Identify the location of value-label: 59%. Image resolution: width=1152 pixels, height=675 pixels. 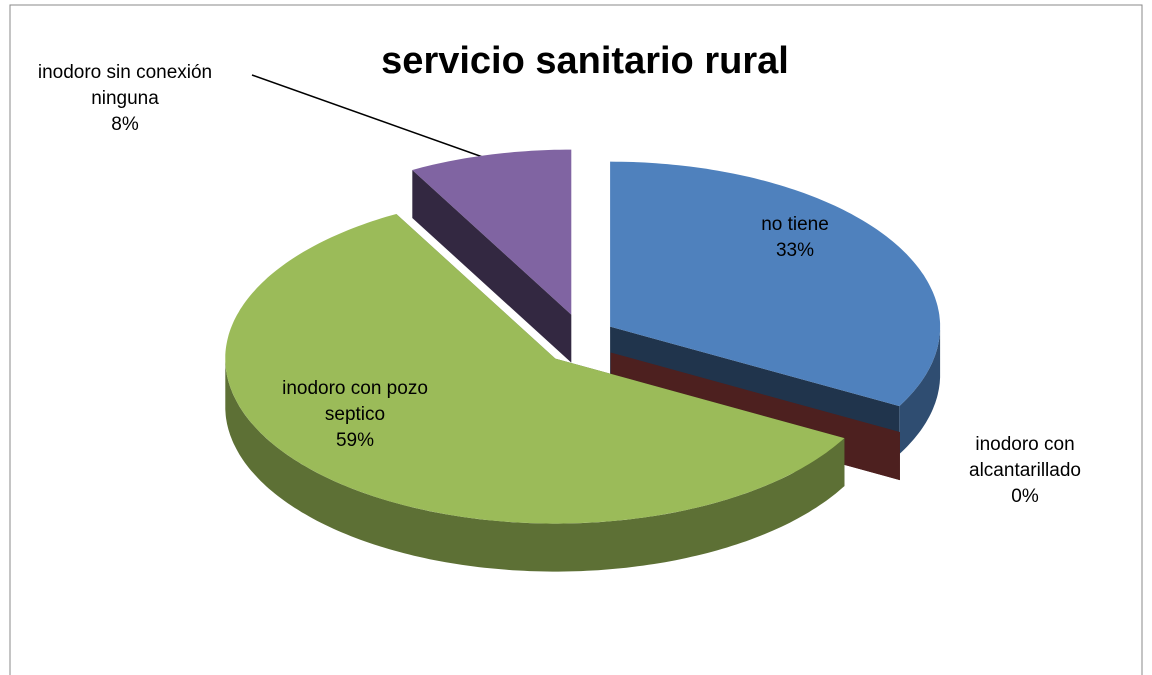
(355, 440).